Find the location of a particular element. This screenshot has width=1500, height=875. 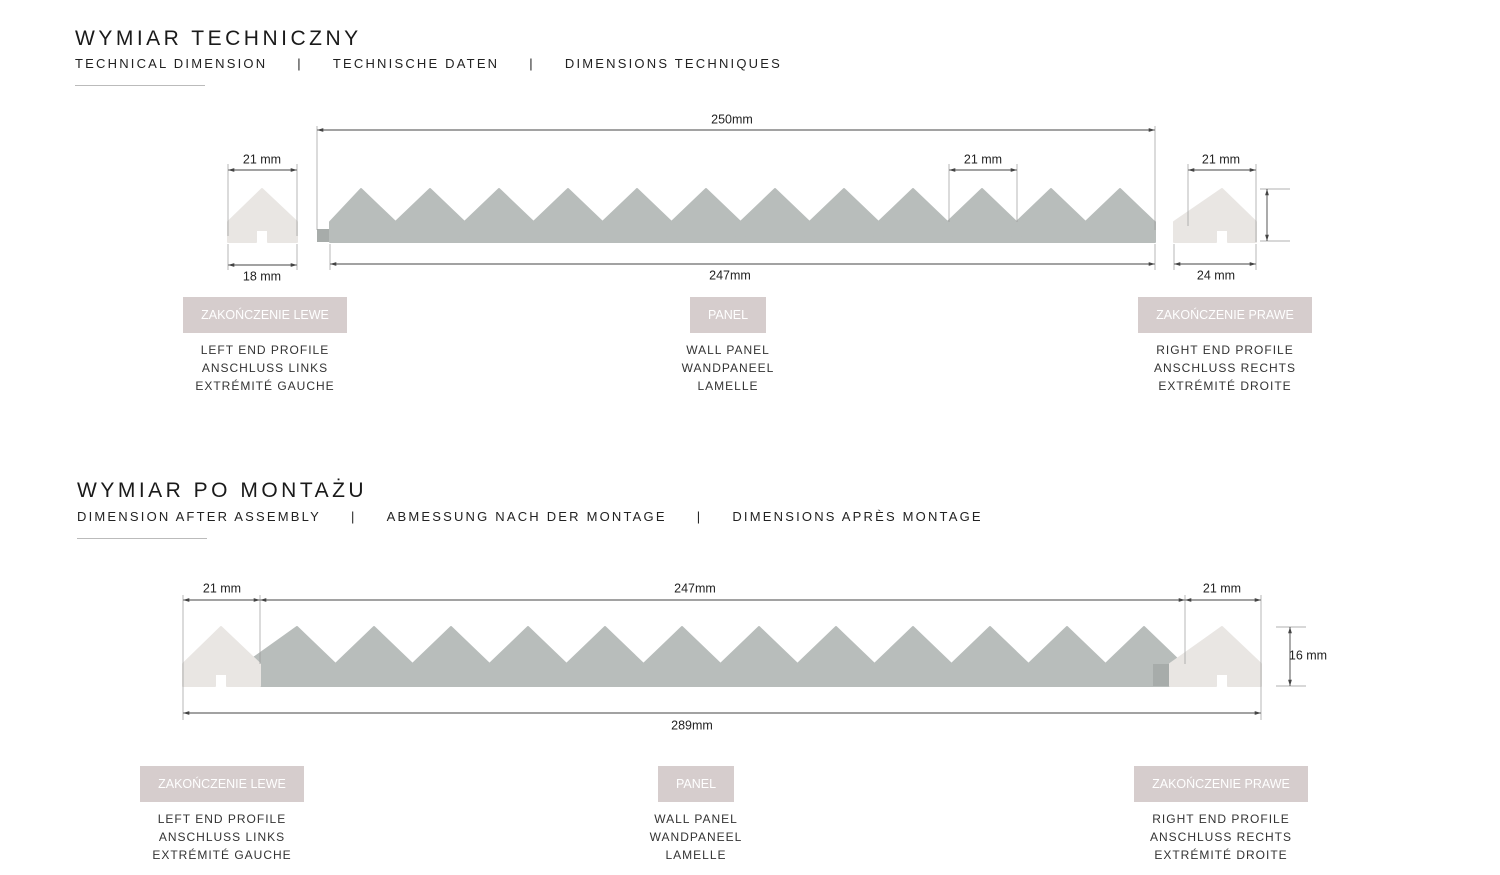

dimension-label: 24 mm is located at coordinates (1216, 275).